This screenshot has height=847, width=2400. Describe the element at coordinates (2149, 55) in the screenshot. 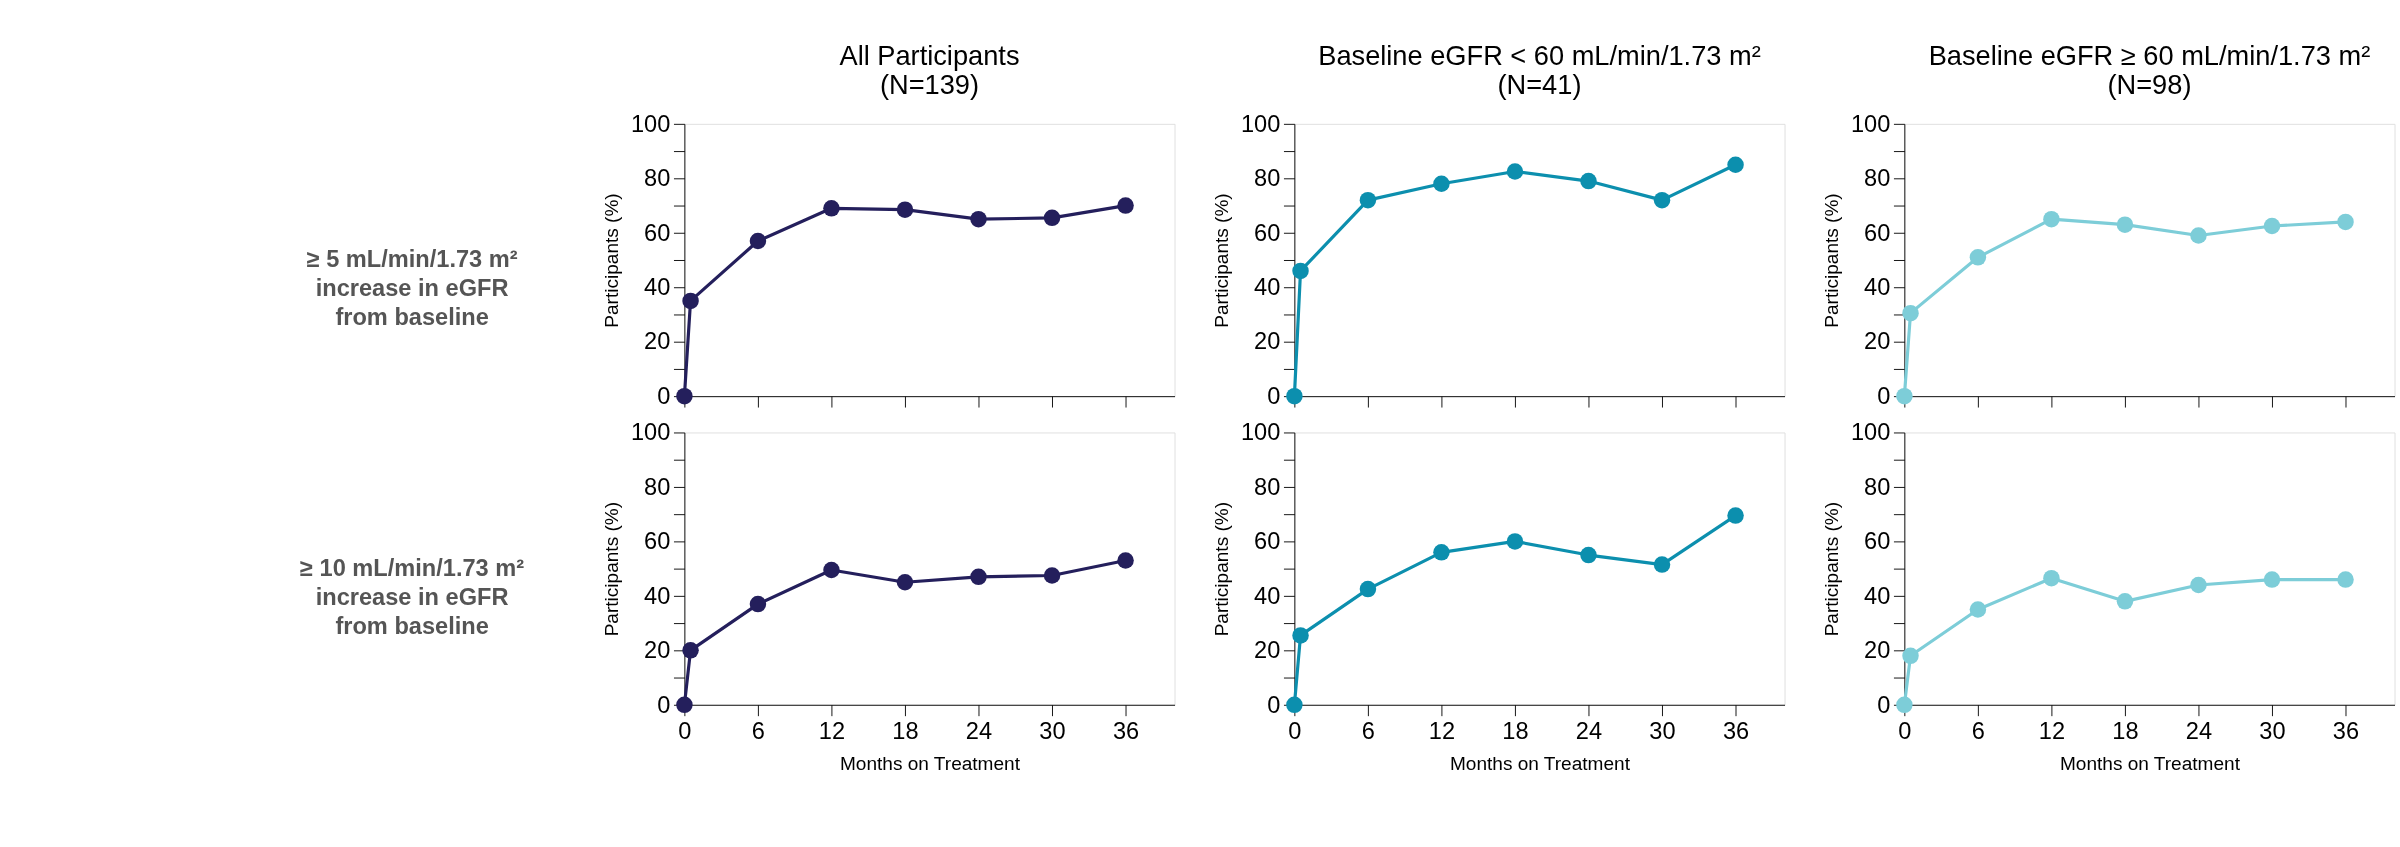

I see `chart-title: Baseline eGFR ≥ 60 mL/min/1.73 m²` at that location.